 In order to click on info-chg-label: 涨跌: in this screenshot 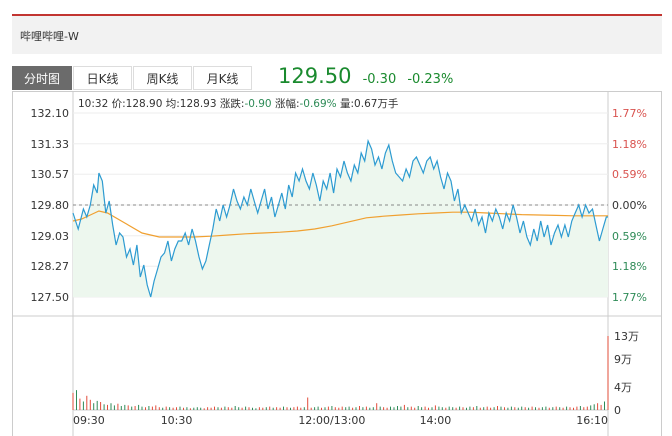, I will do `click(232, 104)`.